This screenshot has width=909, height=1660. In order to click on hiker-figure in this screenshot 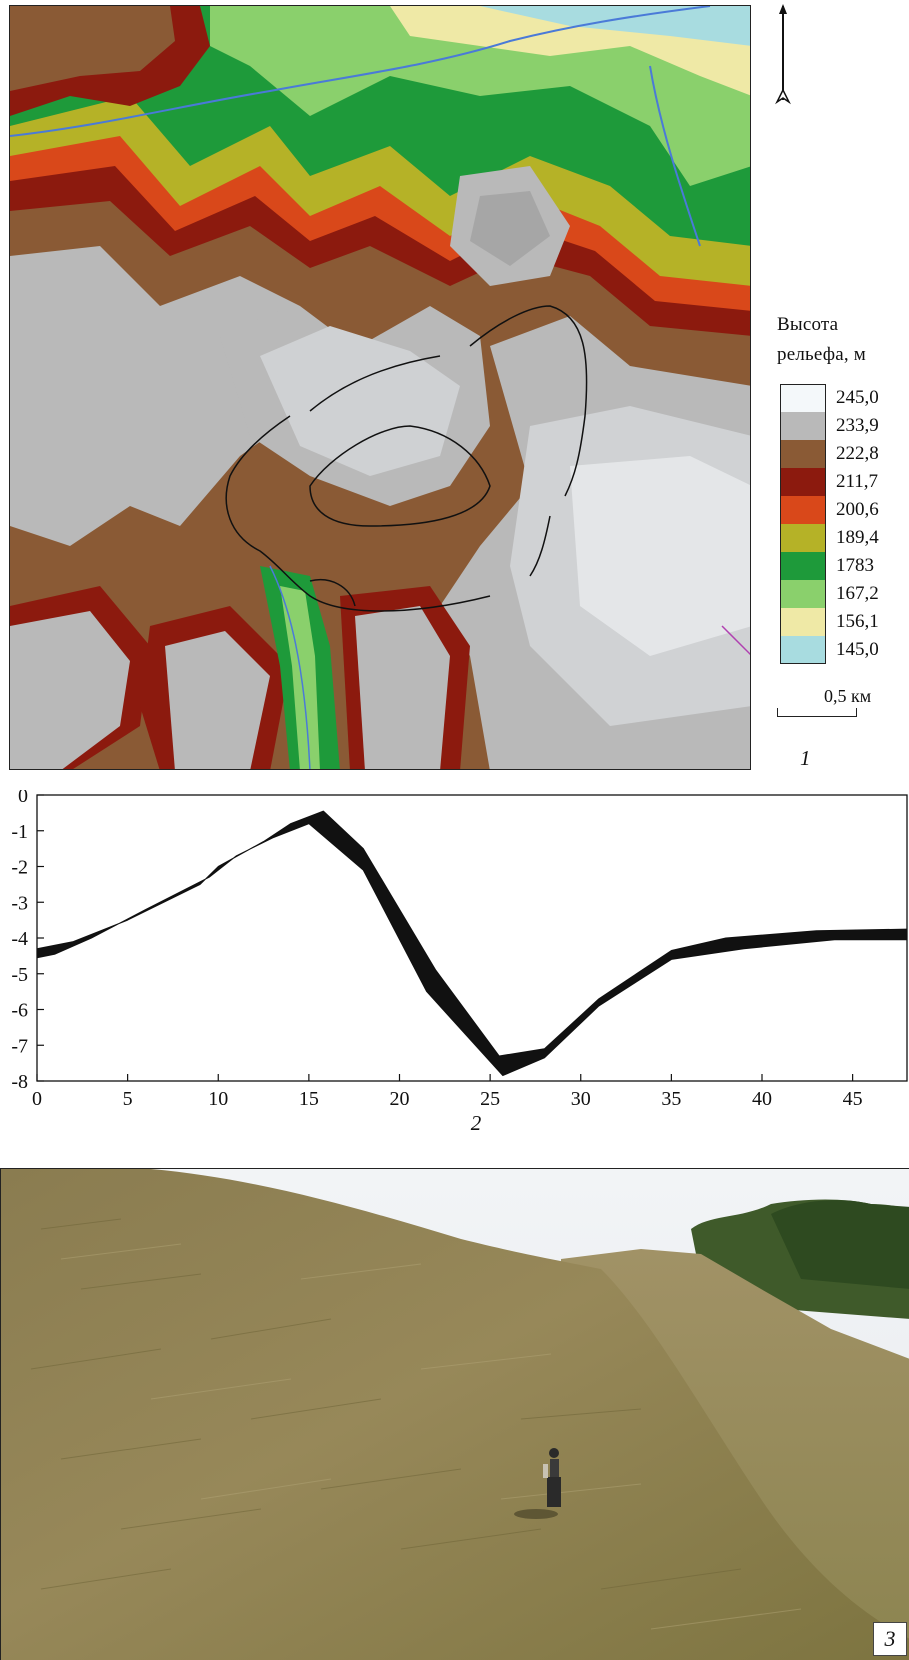, I will do `click(537, 1483)`.